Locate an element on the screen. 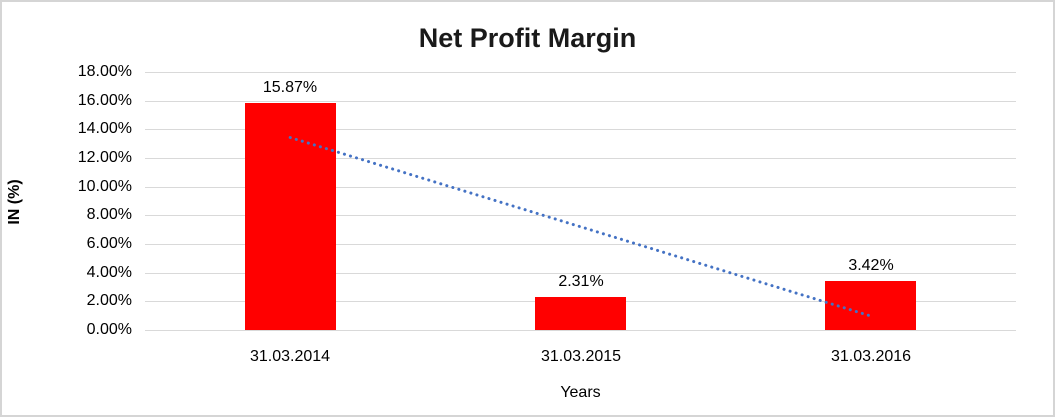 The height and width of the screenshot is (417, 1055). y-tick-label: 4.00% is located at coordinates (109, 272).